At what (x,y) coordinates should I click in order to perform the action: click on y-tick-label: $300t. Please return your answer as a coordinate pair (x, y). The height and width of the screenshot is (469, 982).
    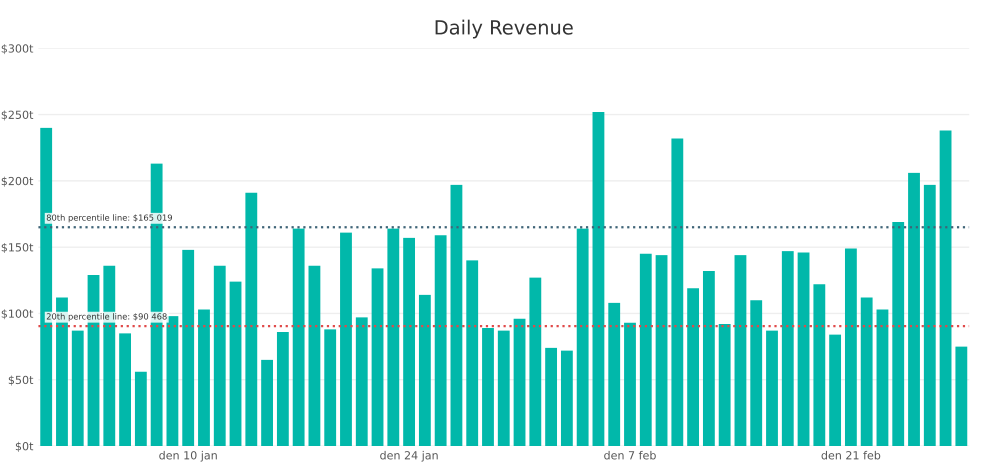
    Looking at the image, I should click on (18, 49).